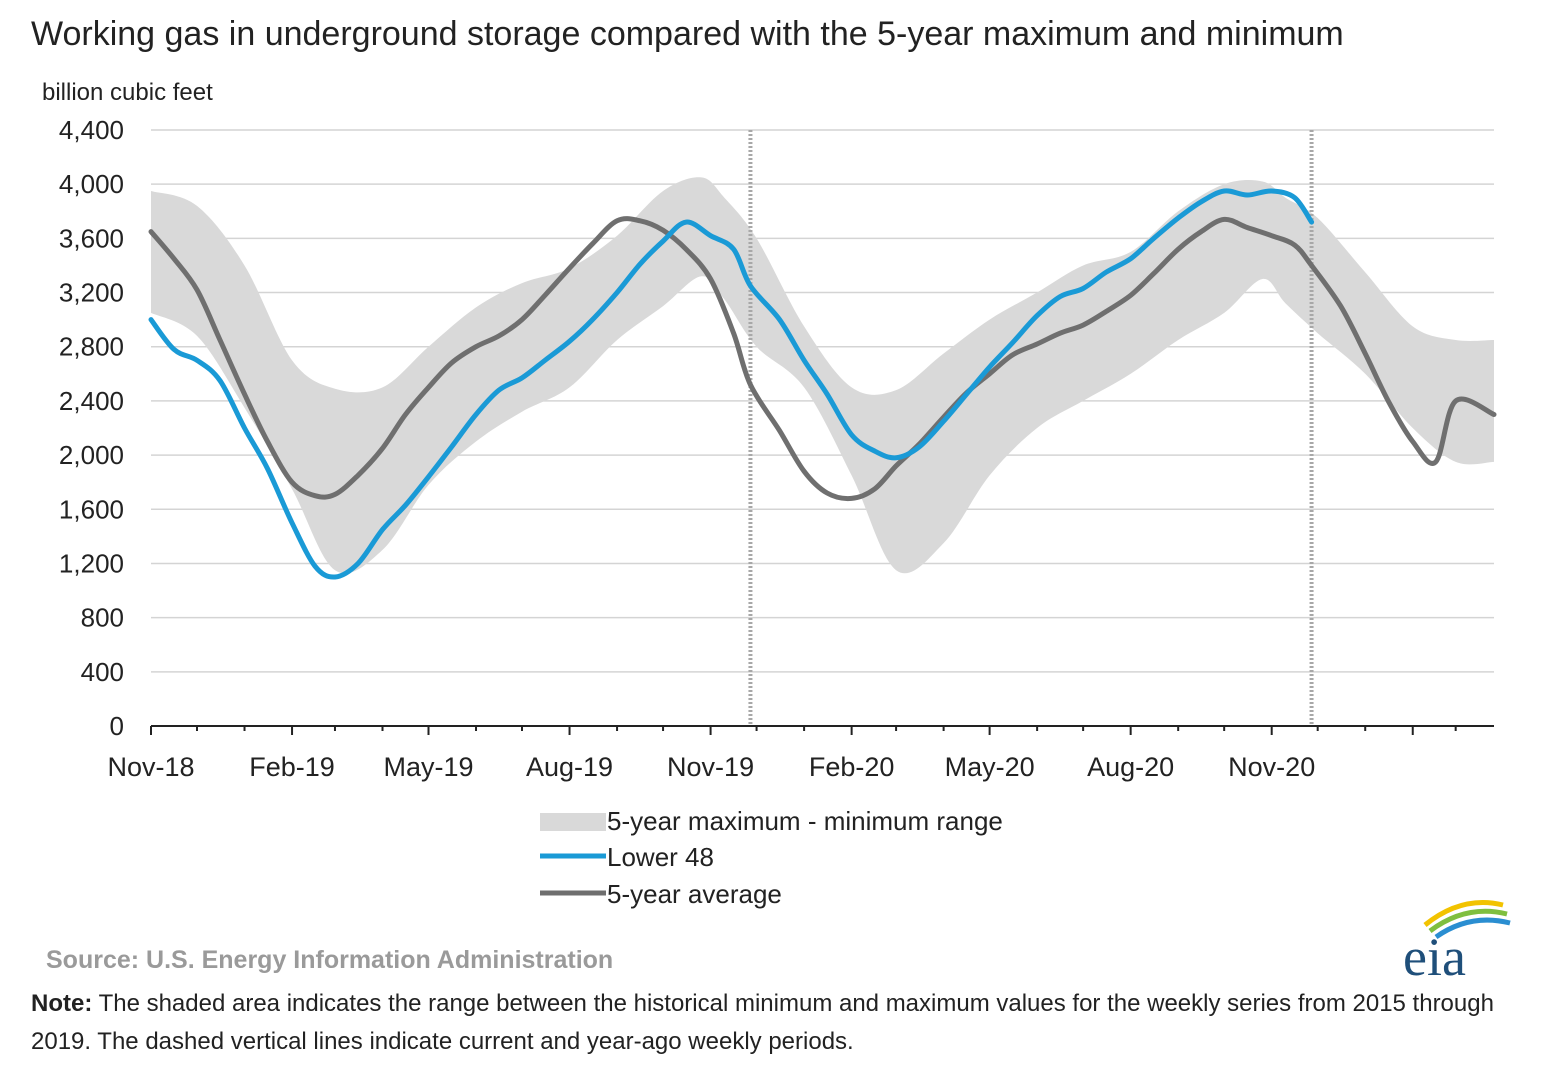  What do you see at coordinates (91, 347) in the screenshot?
I see `y-tick-label: 2,800` at bounding box center [91, 347].